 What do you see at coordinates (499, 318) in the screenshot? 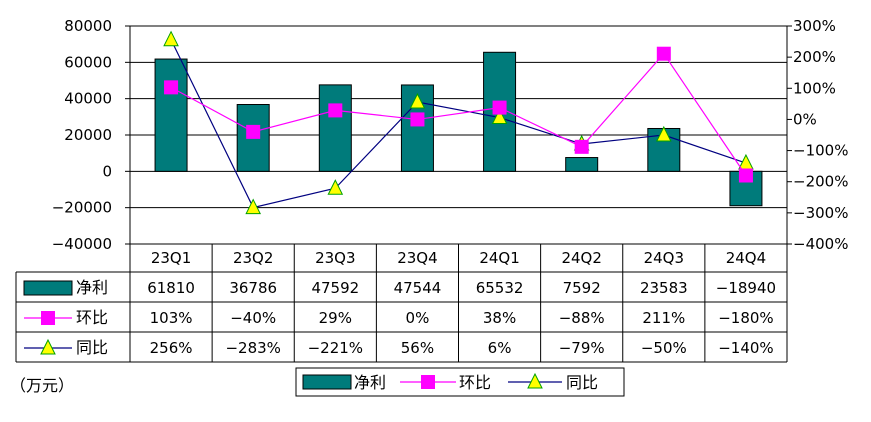
I see `table-cell: 38%` at bounding box center [499, 318].